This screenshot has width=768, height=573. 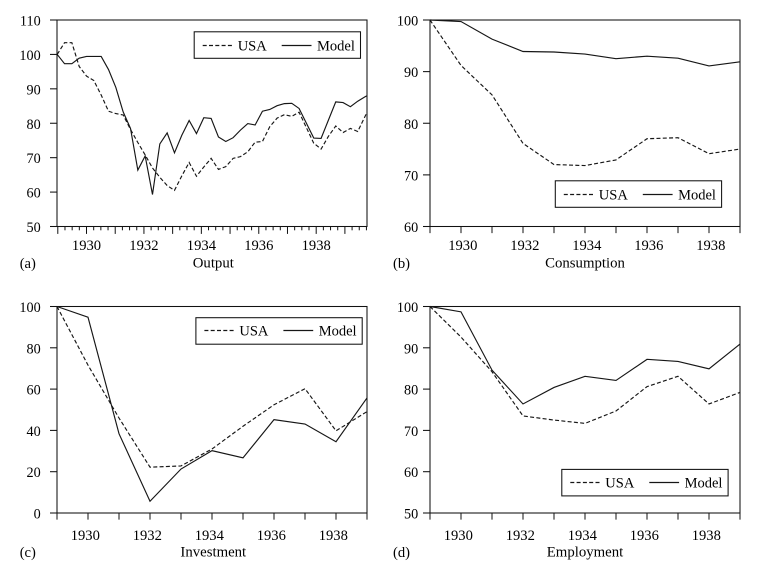 What do you see at coordinates (34, 432) in the screenshot?
I see `svg-text: 40` at bounding box center [34, 432].